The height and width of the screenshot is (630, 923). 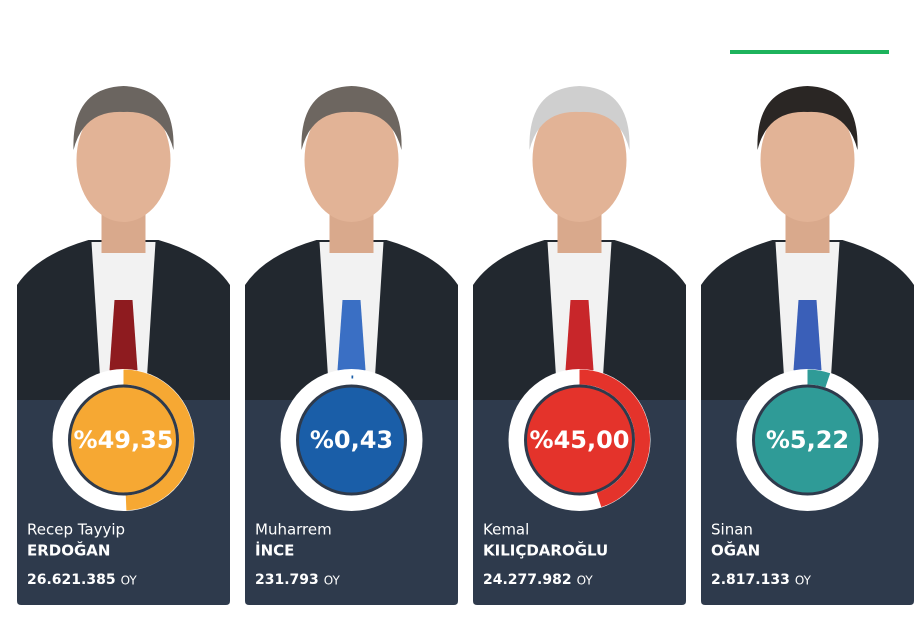 I want to click on percent-label: %5,22, so click(x=807, y=440).